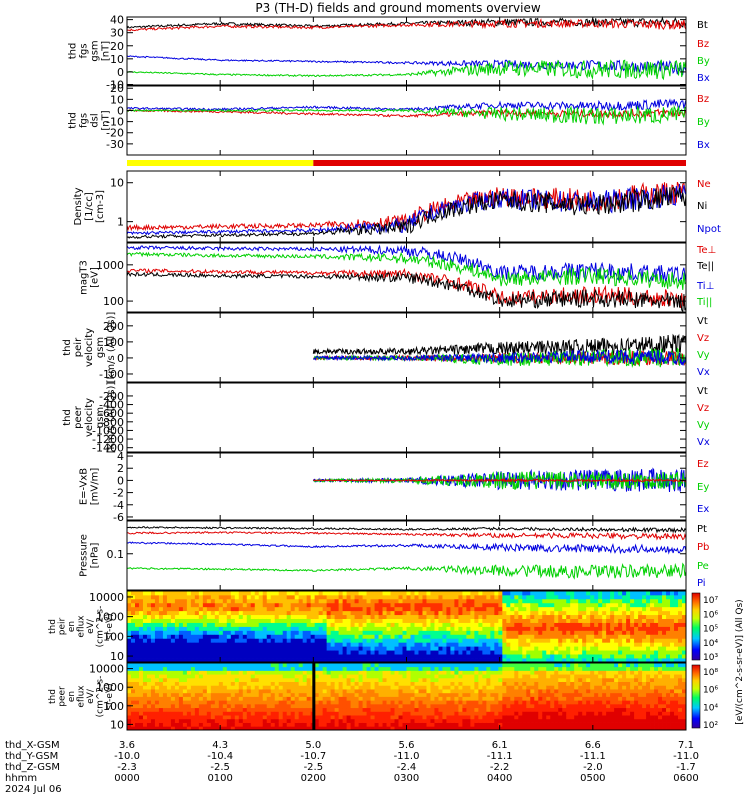 The height and width of the screenshot is (800, 750). Describe the element at coordinates (108, 430) in the screenshot. I see `y-tick-label: -1000` at that location.